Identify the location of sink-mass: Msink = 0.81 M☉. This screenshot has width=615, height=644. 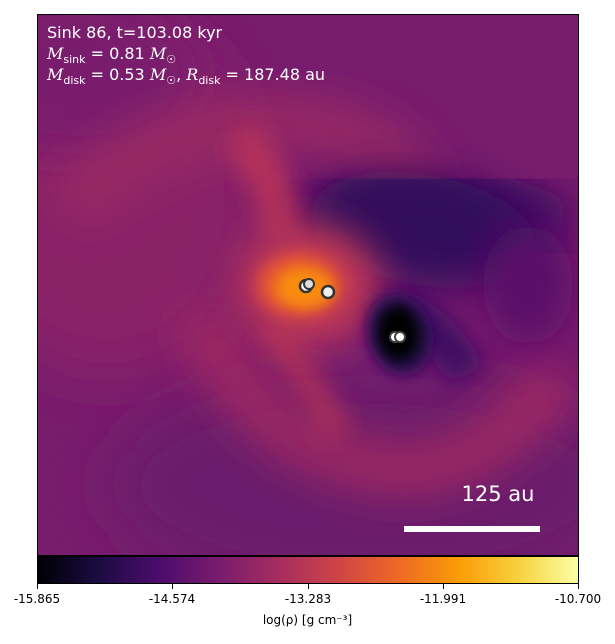
(112, 55).